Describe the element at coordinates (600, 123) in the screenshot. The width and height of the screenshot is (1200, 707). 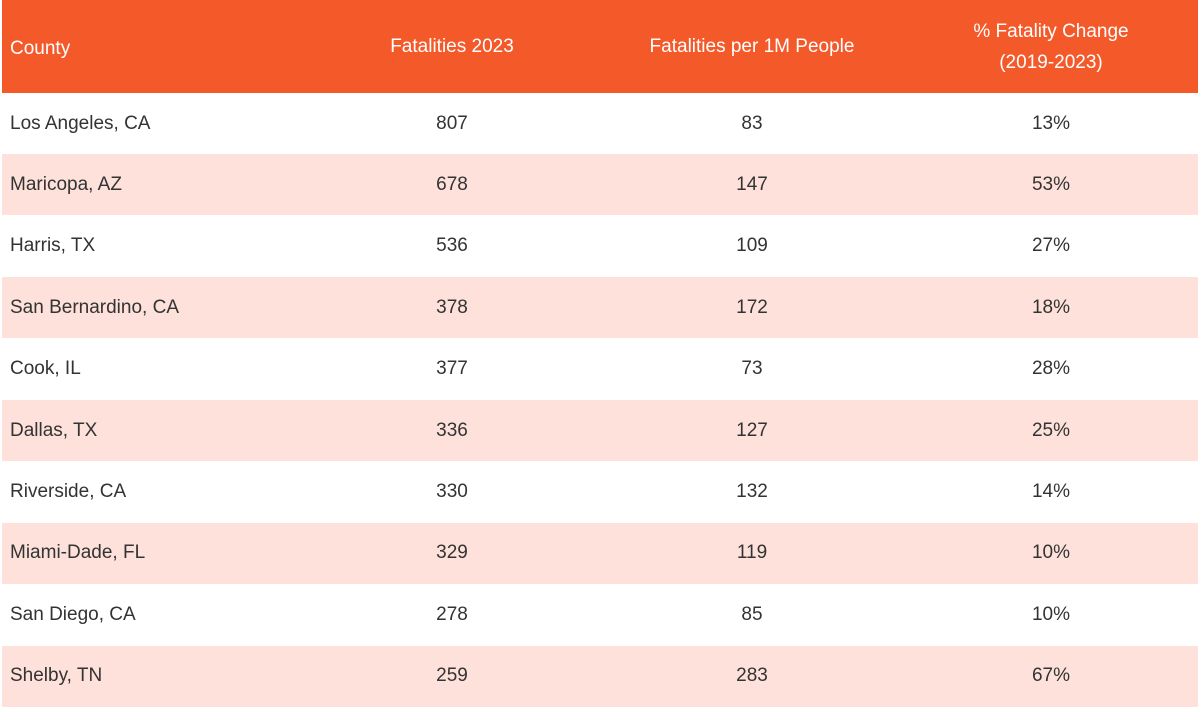
I see `table-row: Los Angeles, CA 807 83 13%` at that location.